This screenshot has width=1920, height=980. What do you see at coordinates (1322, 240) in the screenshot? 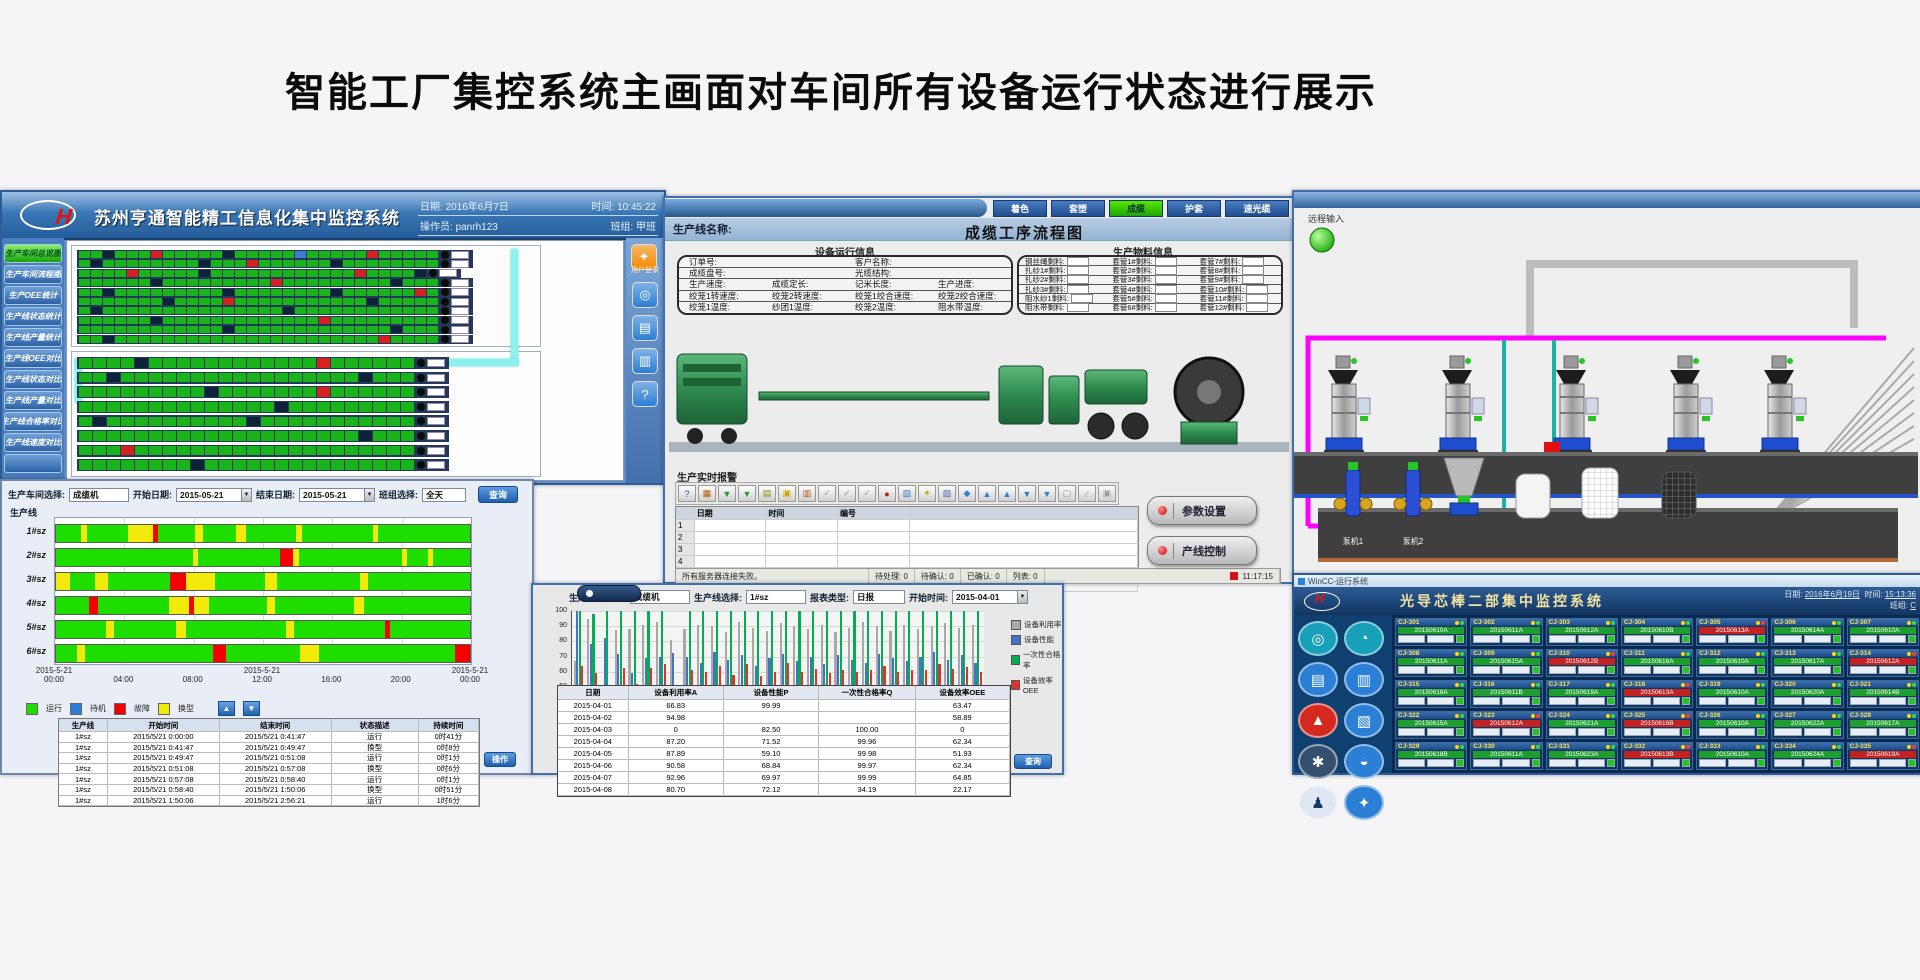
I see `remote-input-lamp` at bounding box center [1322, 240].